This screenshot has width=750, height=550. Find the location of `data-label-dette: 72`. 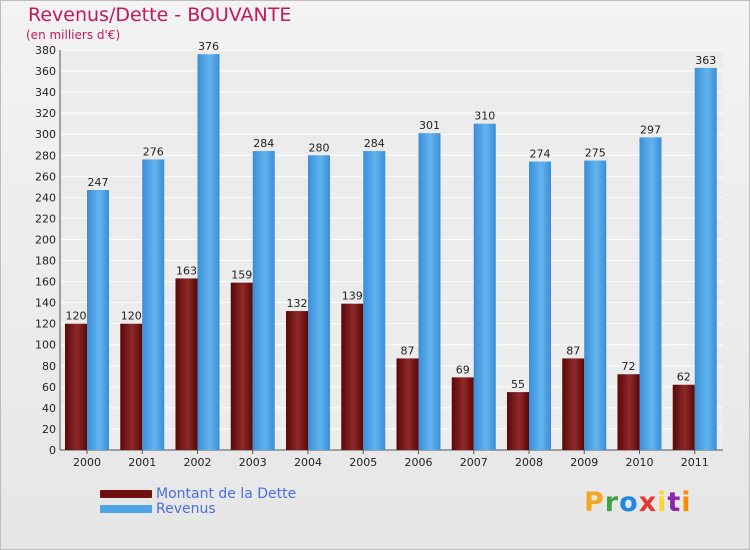

data-label-dette: 72 is located at coordinates (629, 366).